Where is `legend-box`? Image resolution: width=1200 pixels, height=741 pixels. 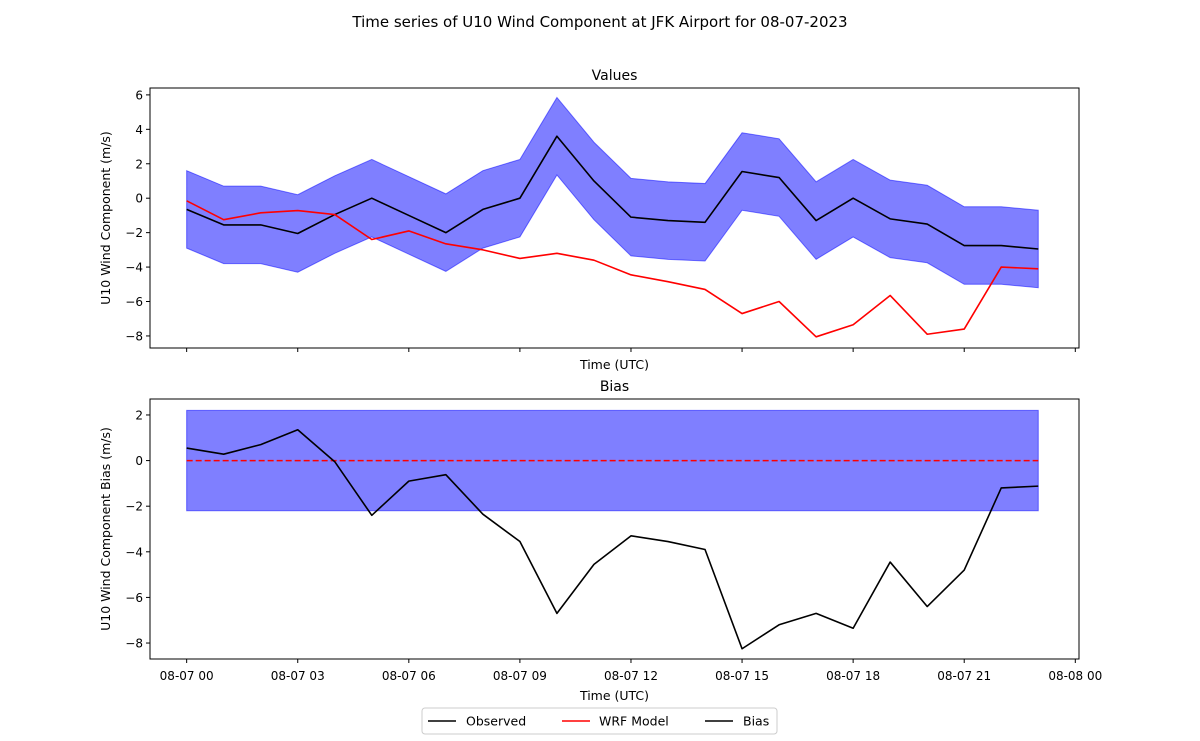
legend-box is located at coordinates (599, 721).